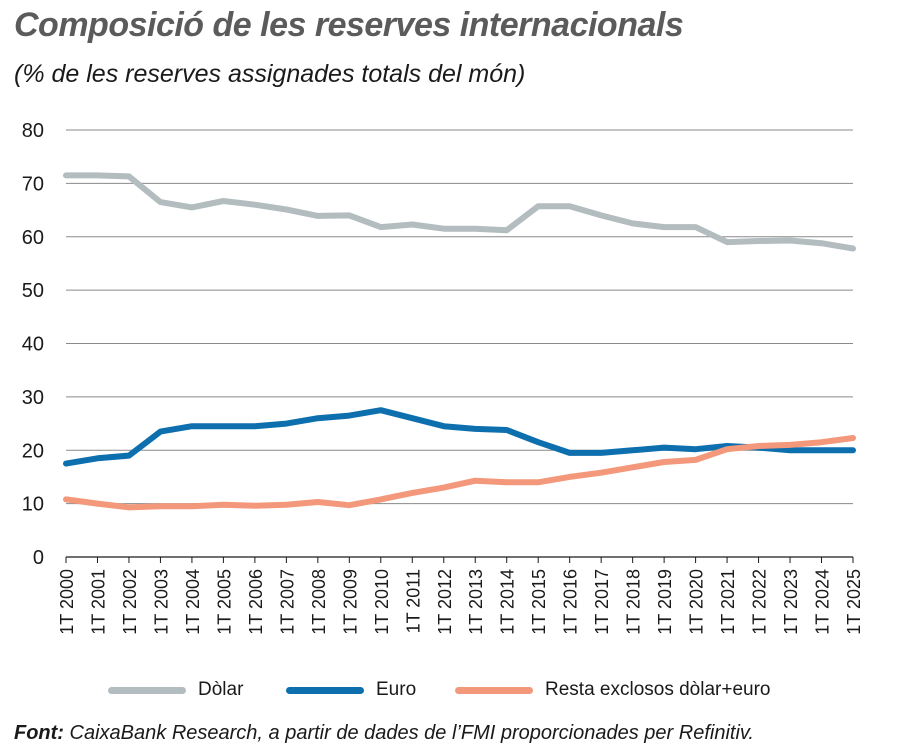 The image size is (900, 753). Describe the element at coordinates (697, 602) in the screenshot. I see `x-tick-label: 1T 2020` at that location.